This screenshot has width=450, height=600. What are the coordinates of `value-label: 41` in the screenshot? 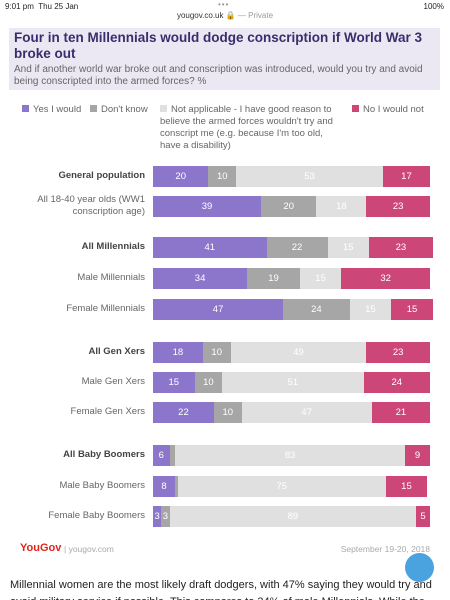 It's located at (210, 247).